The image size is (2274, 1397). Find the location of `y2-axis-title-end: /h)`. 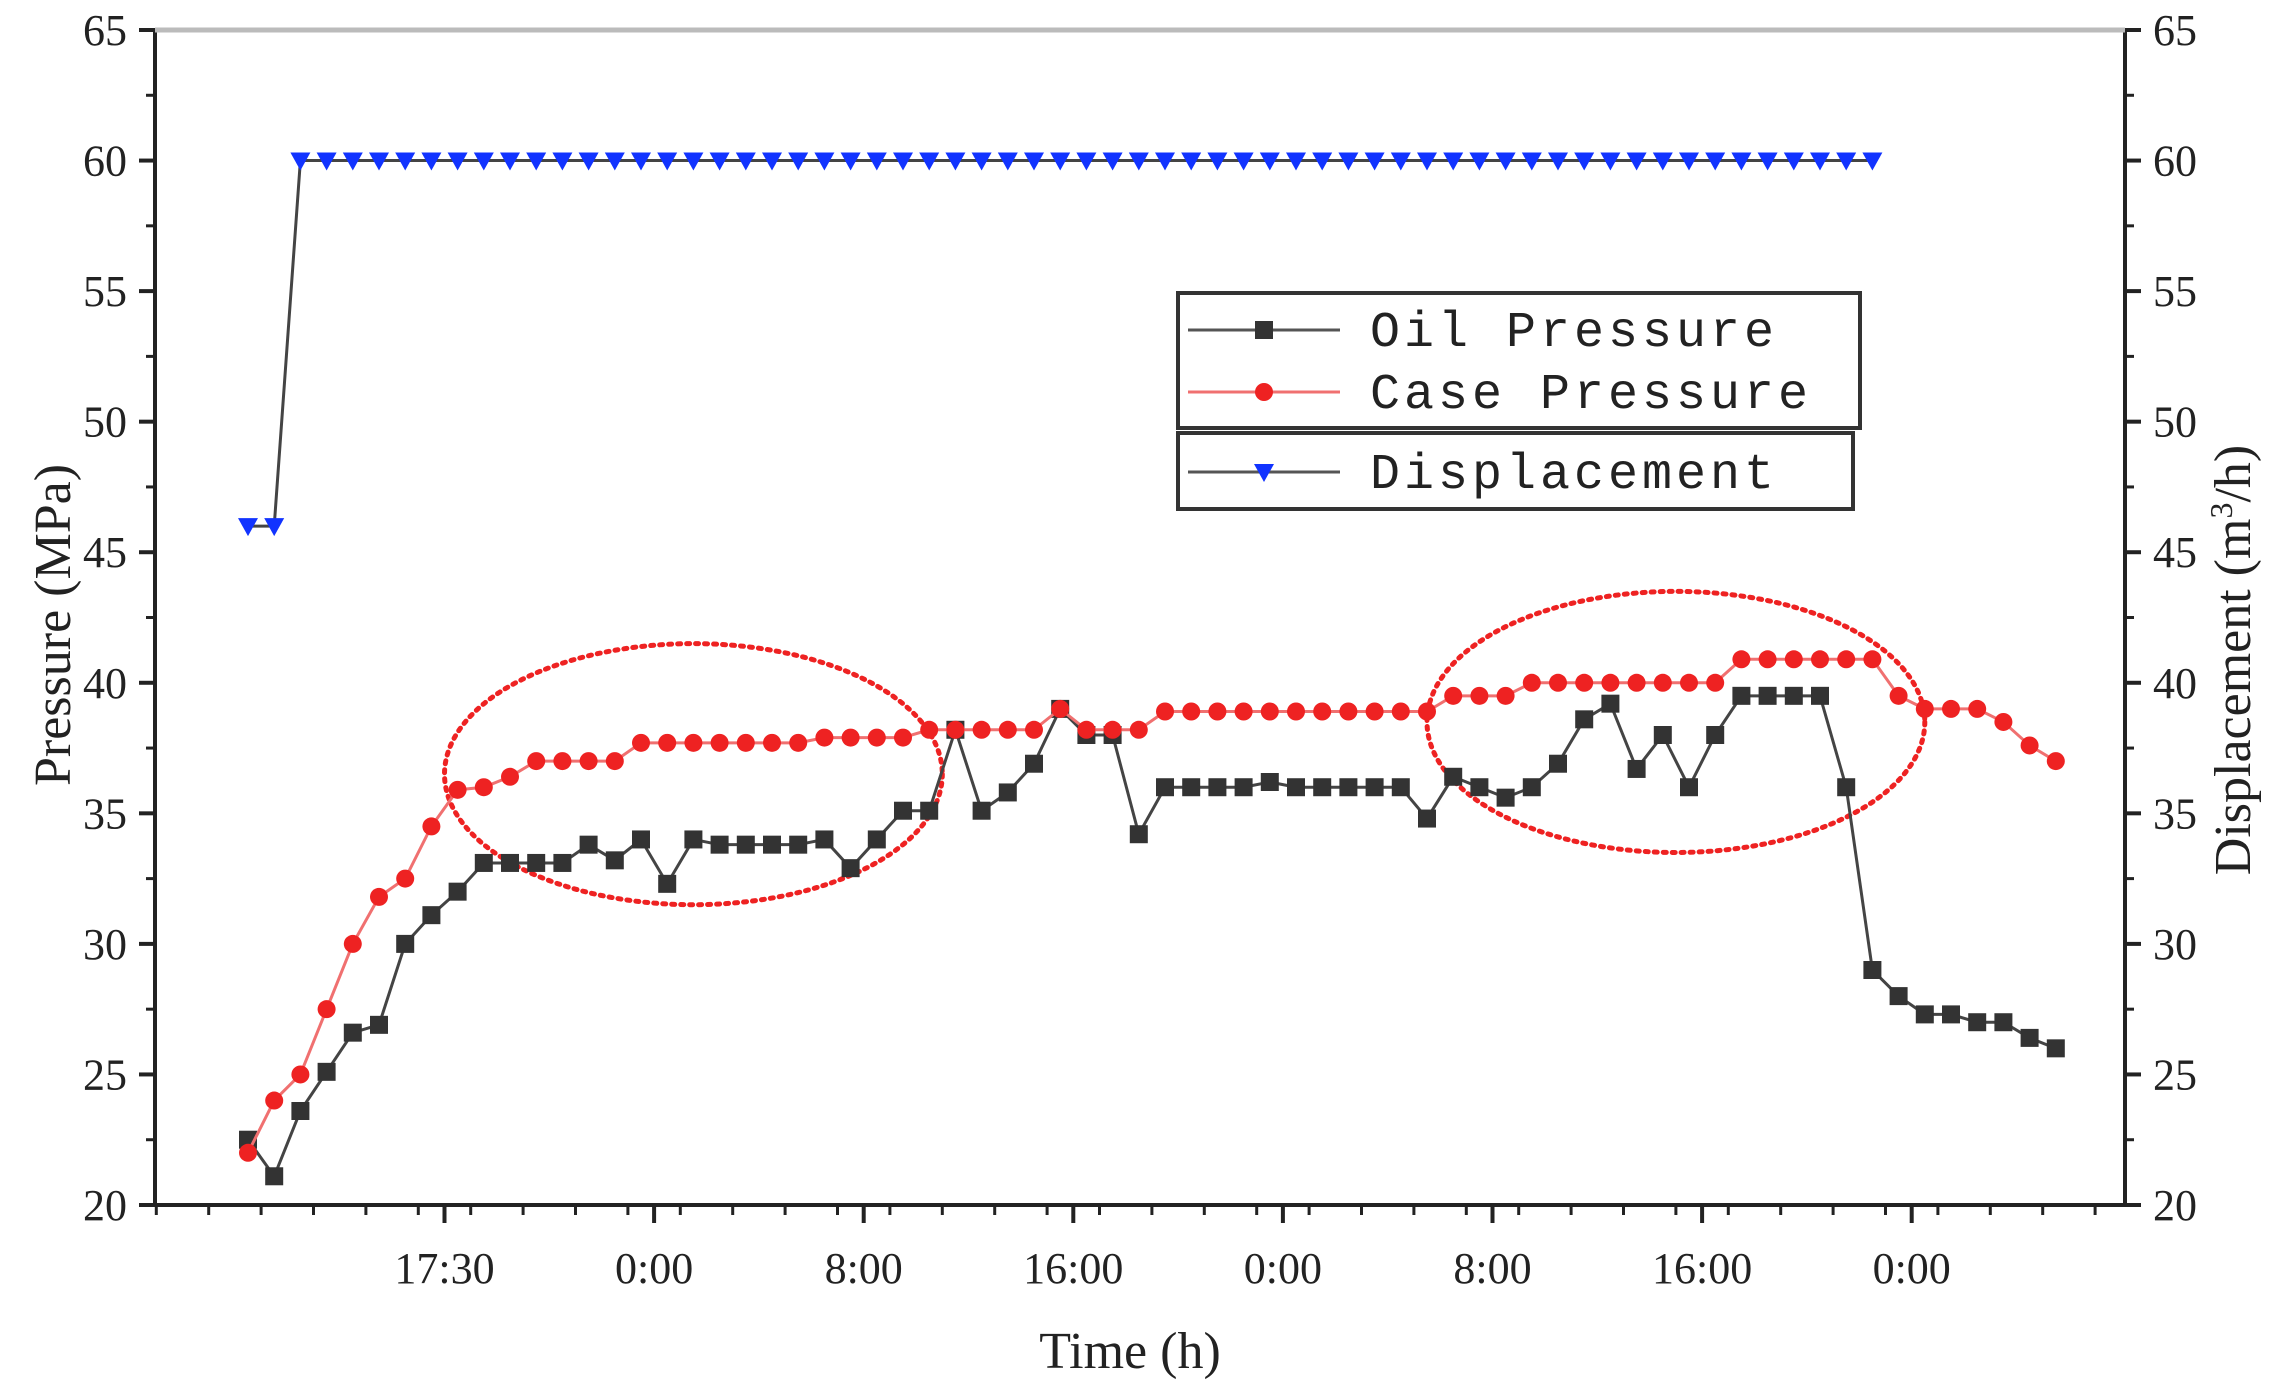

y2-axis-title-end: /h) is located at coordinates (2233, 474).